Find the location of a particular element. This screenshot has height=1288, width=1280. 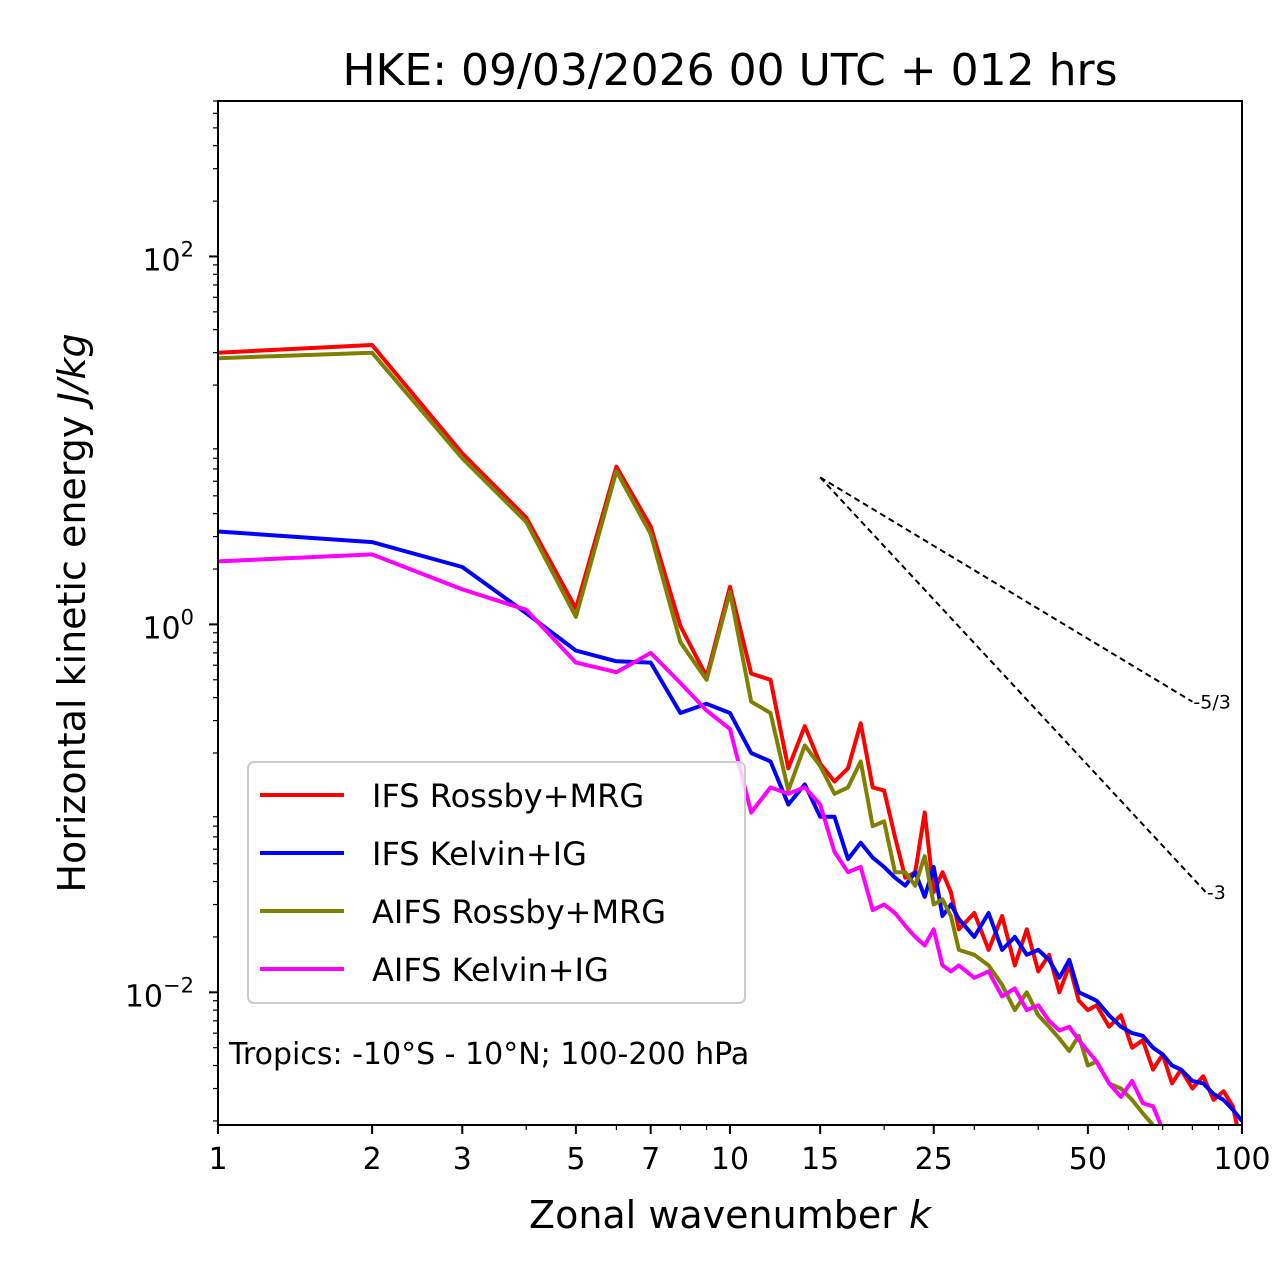

x-tick-label: 7 is located at coordinates (650, 1159).